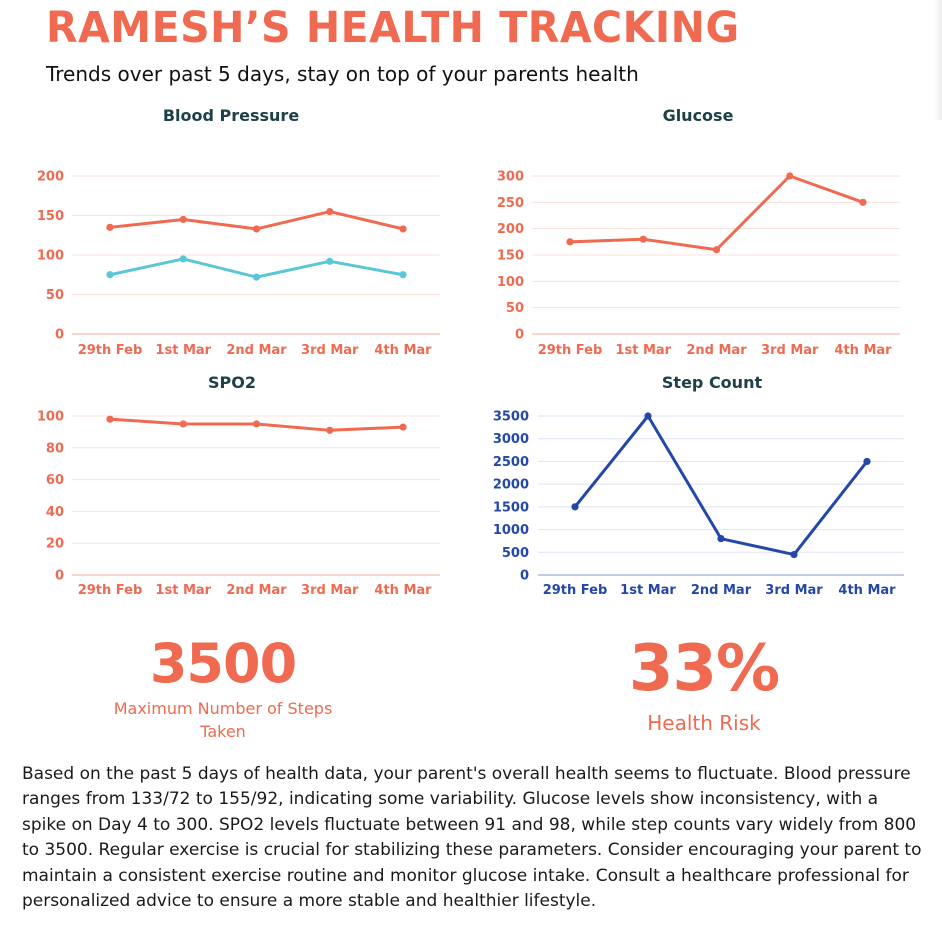 The height and width of the screenshot is (934, 942). Describe the element at coordinates (232, 382) in the screenshot. I see `spo2-chart-title: SPO2` at that location.